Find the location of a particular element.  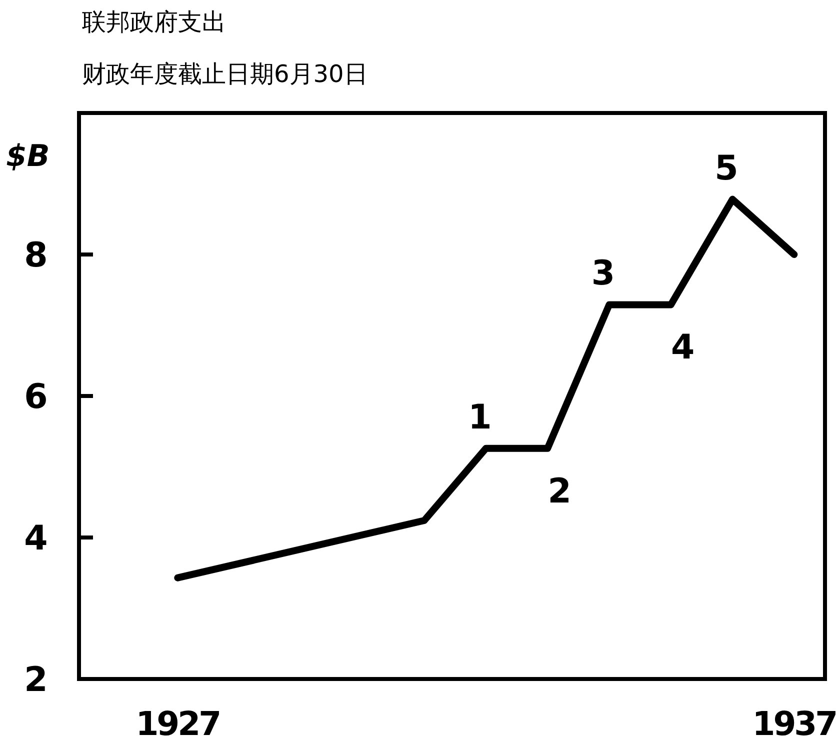

x-tick-label: 1937 is located at coordinates (794, 723).